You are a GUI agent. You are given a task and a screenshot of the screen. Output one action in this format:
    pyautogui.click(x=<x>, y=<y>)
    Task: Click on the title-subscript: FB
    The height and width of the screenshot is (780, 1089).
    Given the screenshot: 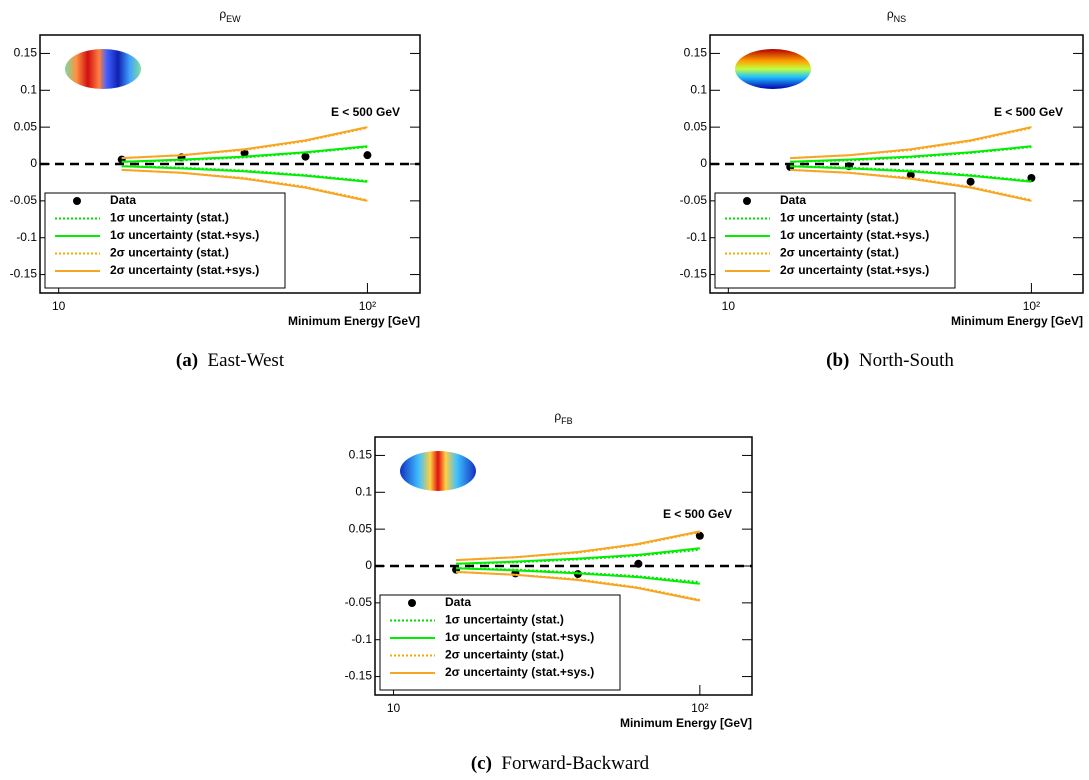 What is the action you would take?
    pyautogui.click(x=567, y=421)
    